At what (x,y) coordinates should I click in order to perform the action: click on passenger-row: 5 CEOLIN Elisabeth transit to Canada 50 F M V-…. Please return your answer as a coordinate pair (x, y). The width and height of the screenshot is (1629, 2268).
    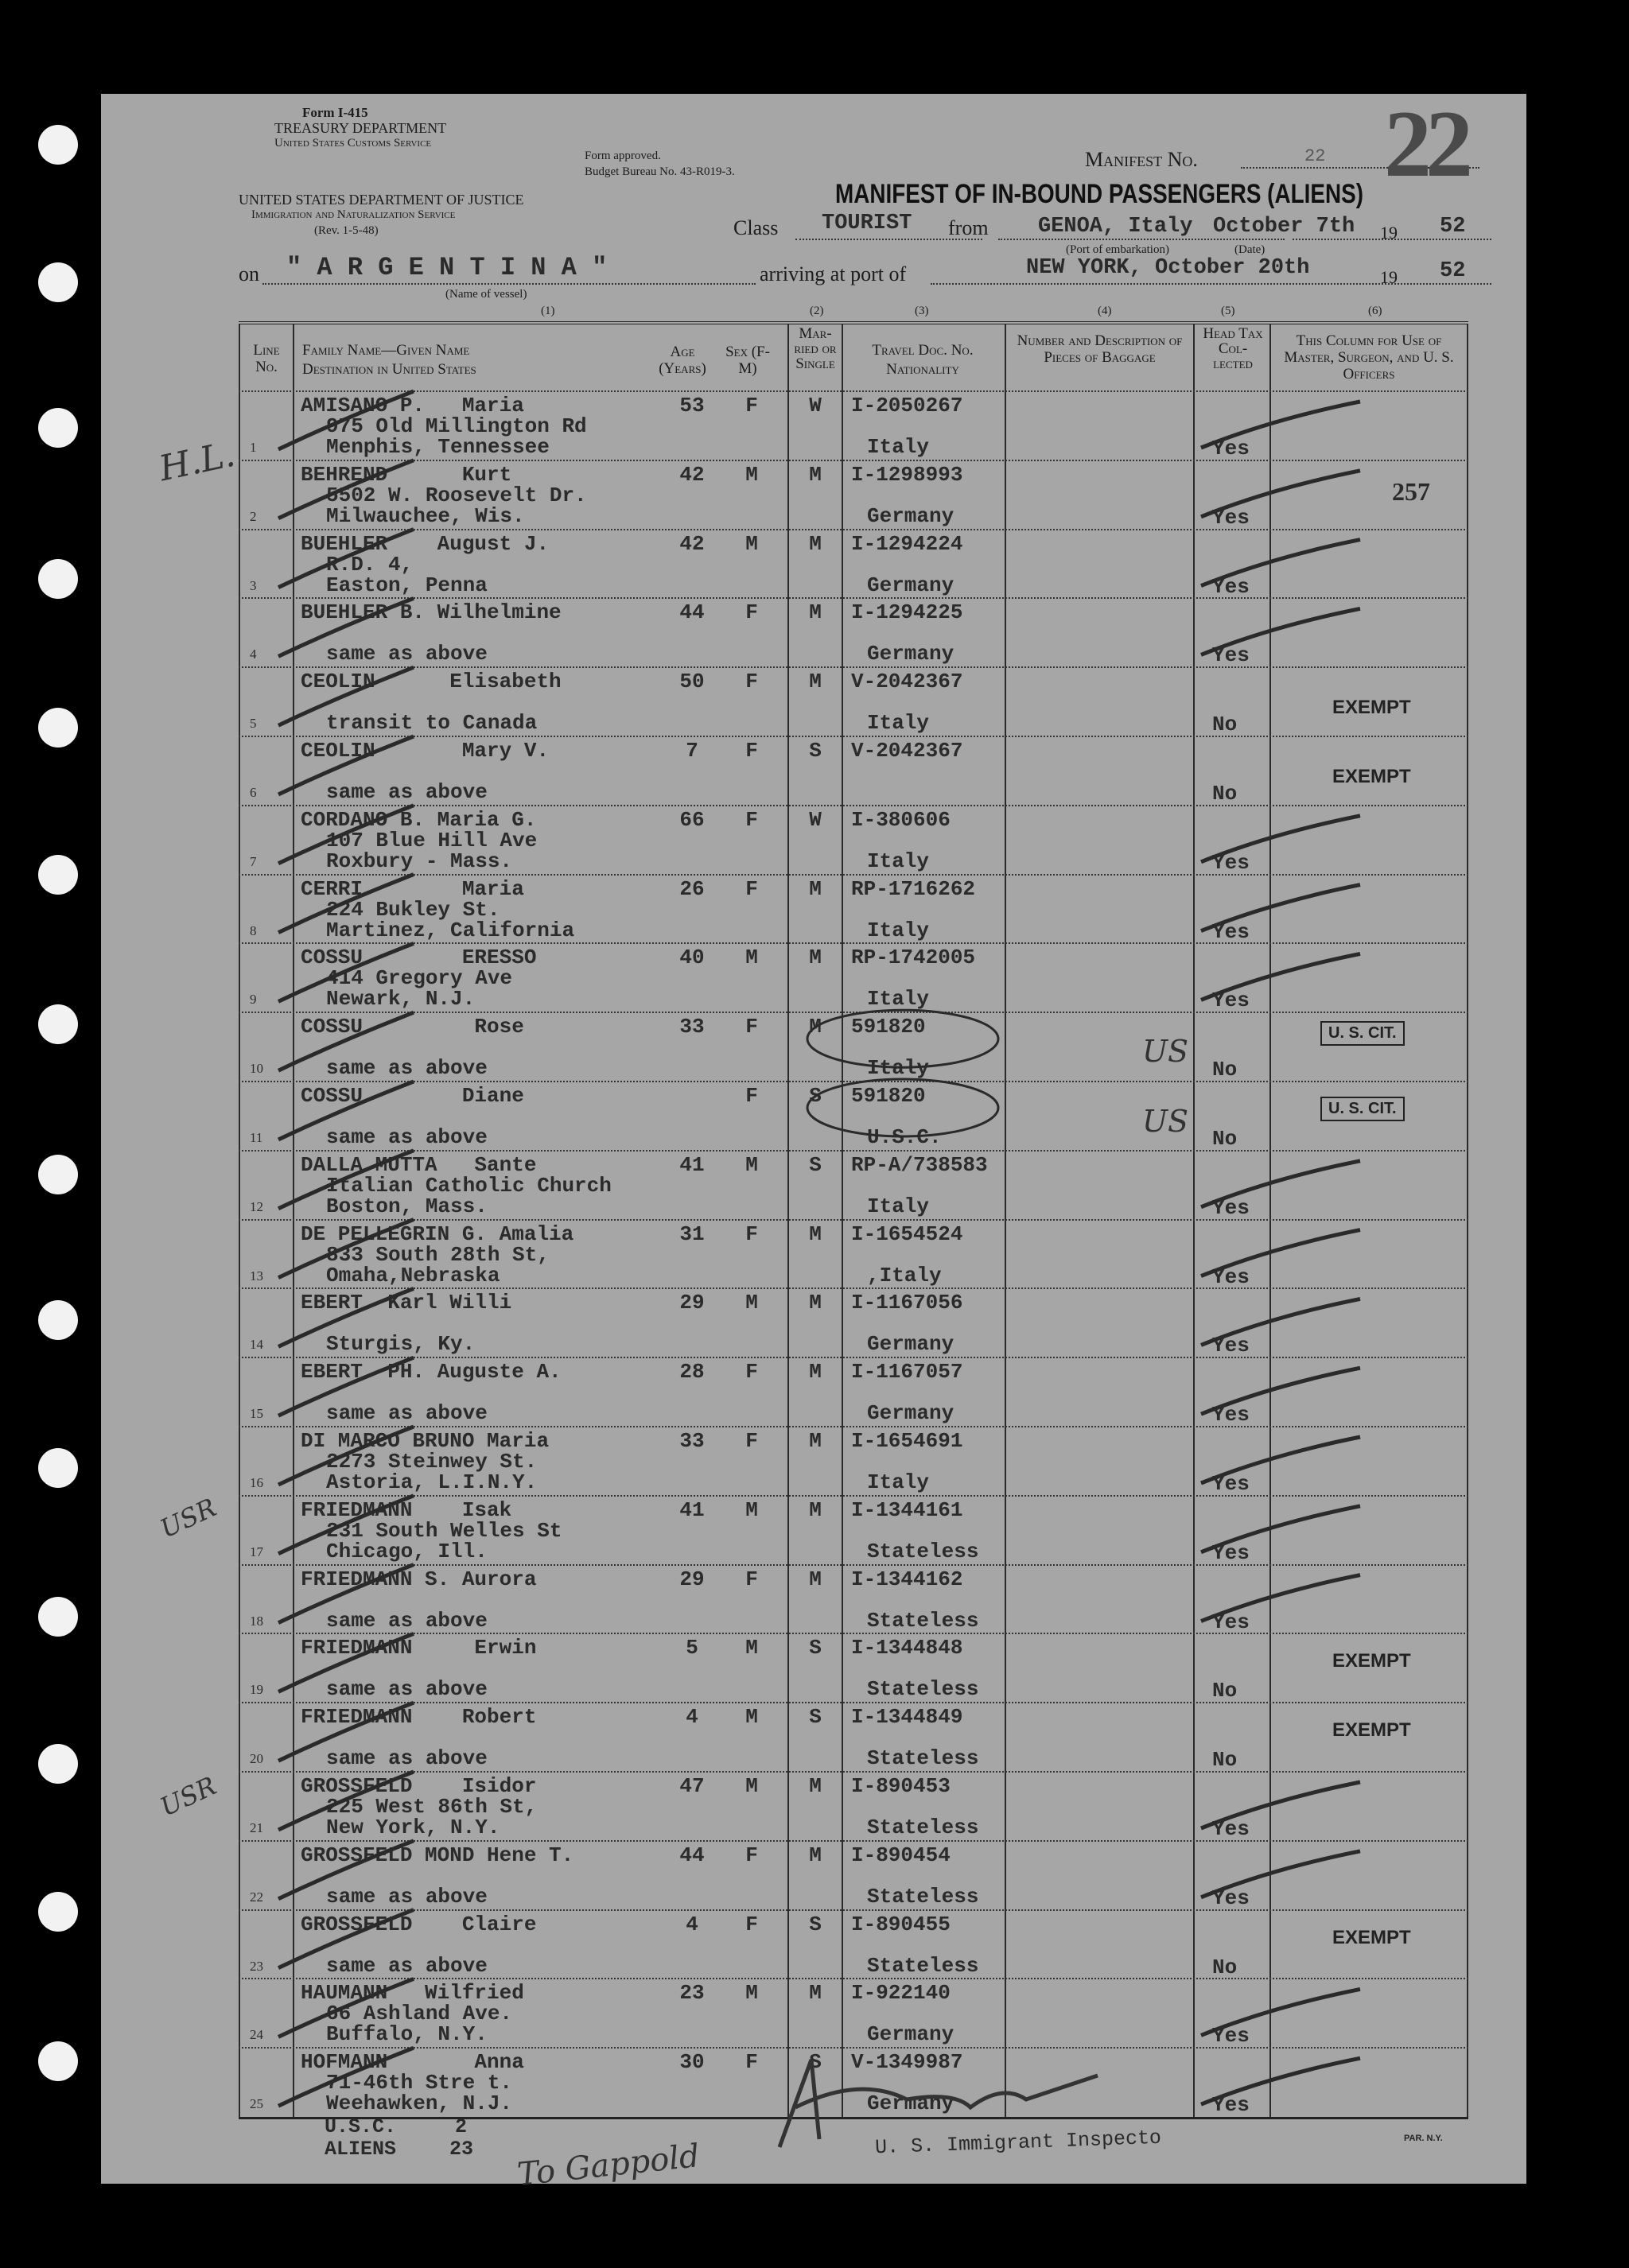
    Looking at the image, I should click on (853, 701).